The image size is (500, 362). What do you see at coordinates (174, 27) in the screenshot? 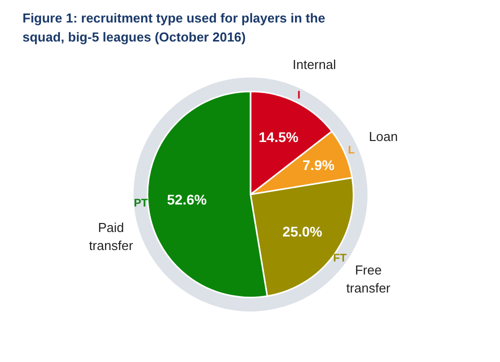
I see `chart-title: Figure 1: recruitment type used for players in the squad, big-5 leagues (October 2016)` at bounding box center [174, 27].